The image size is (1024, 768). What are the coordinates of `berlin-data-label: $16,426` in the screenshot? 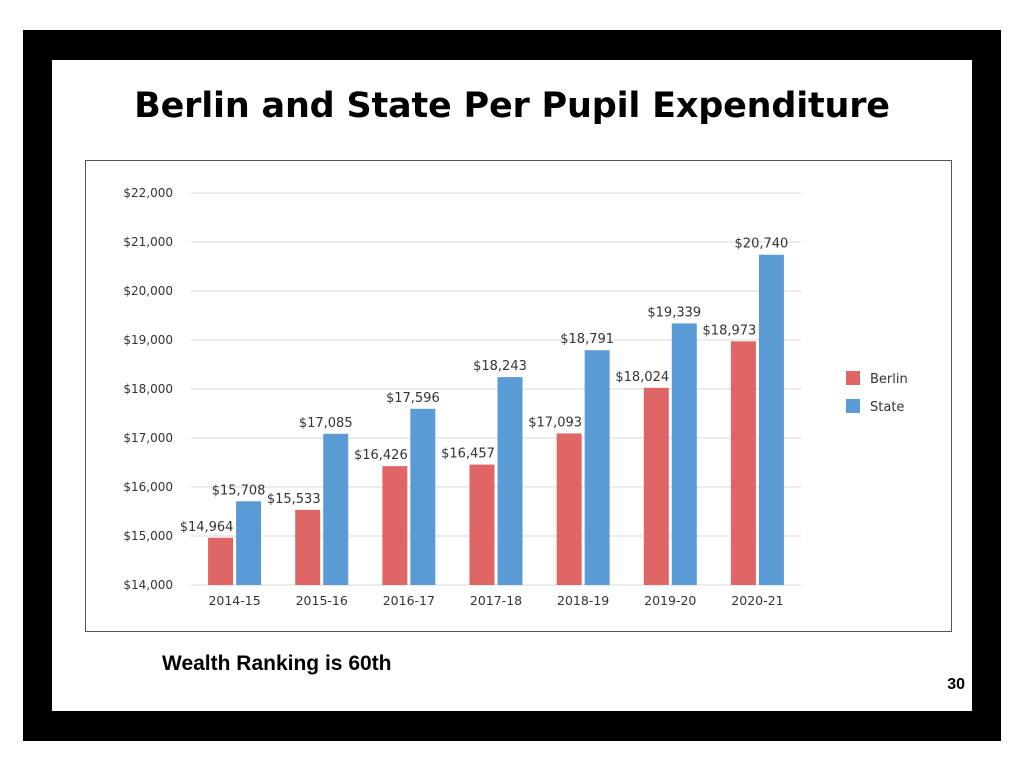 It's located at (381, 455).